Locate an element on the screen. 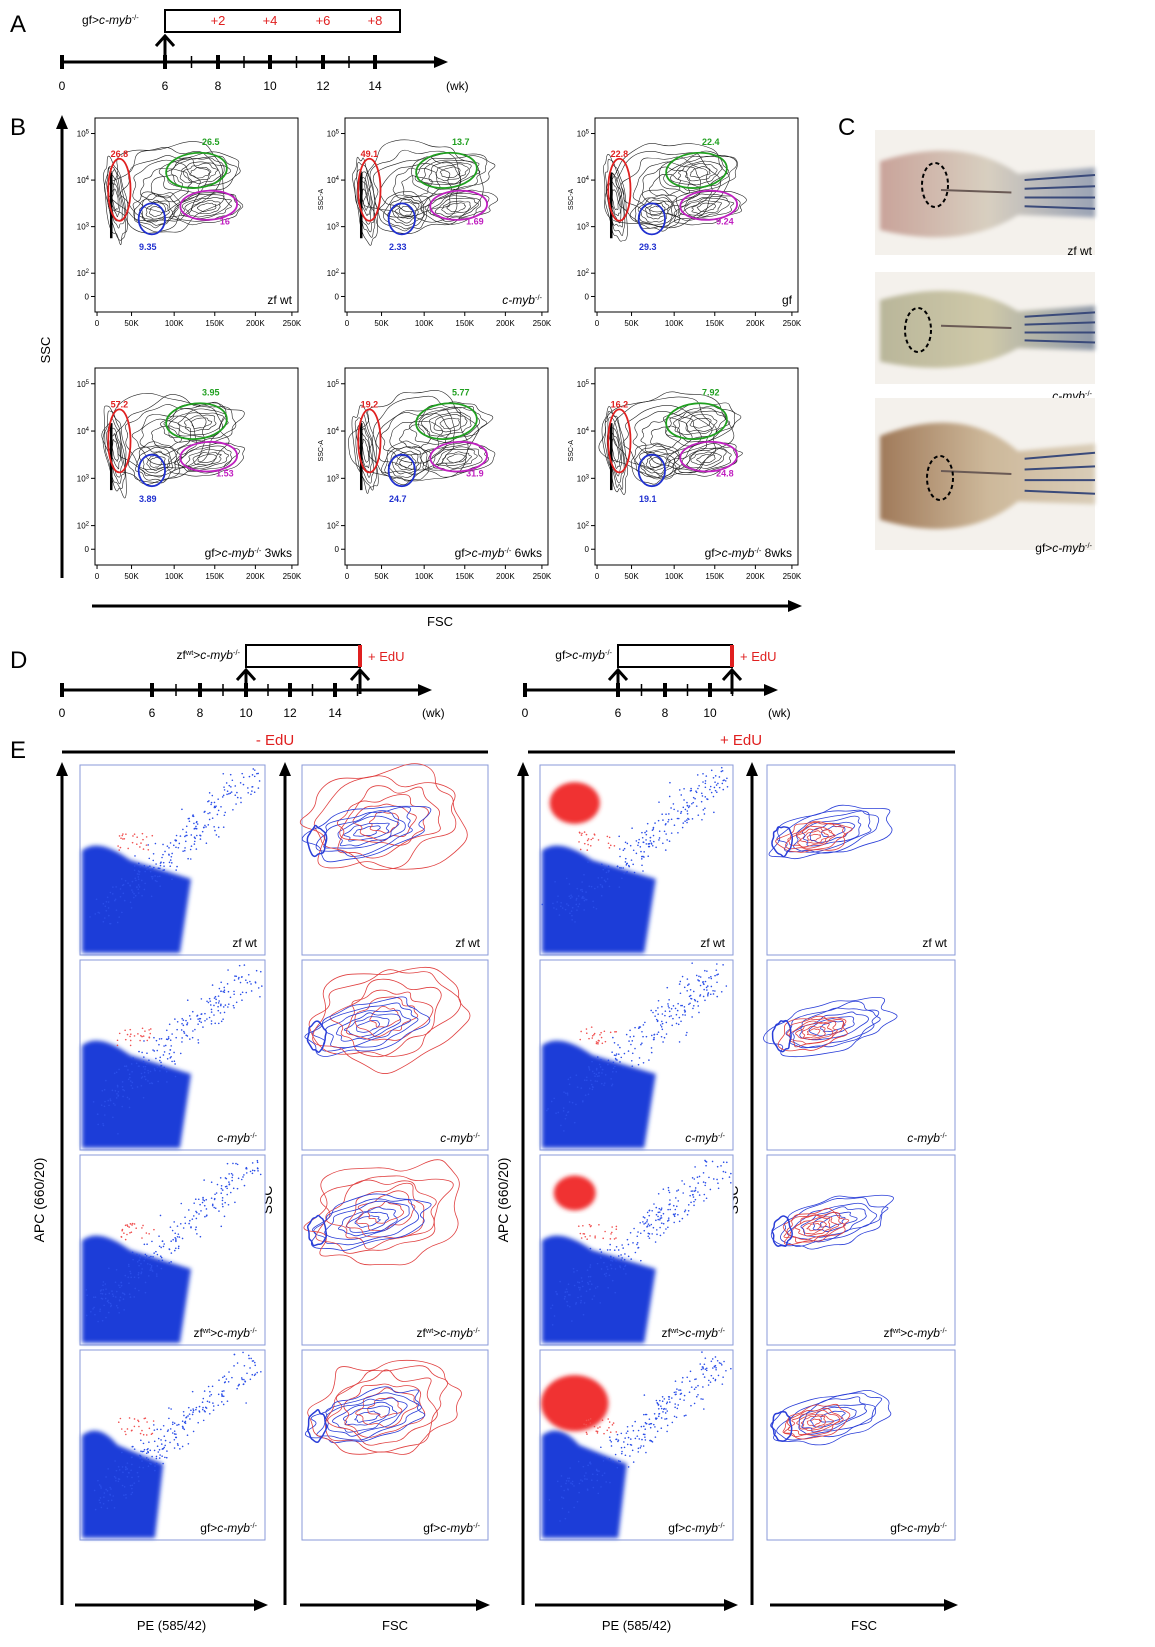 The image size is (1155, 1647). text-part: -/- is located at coordinates (1089, 393).